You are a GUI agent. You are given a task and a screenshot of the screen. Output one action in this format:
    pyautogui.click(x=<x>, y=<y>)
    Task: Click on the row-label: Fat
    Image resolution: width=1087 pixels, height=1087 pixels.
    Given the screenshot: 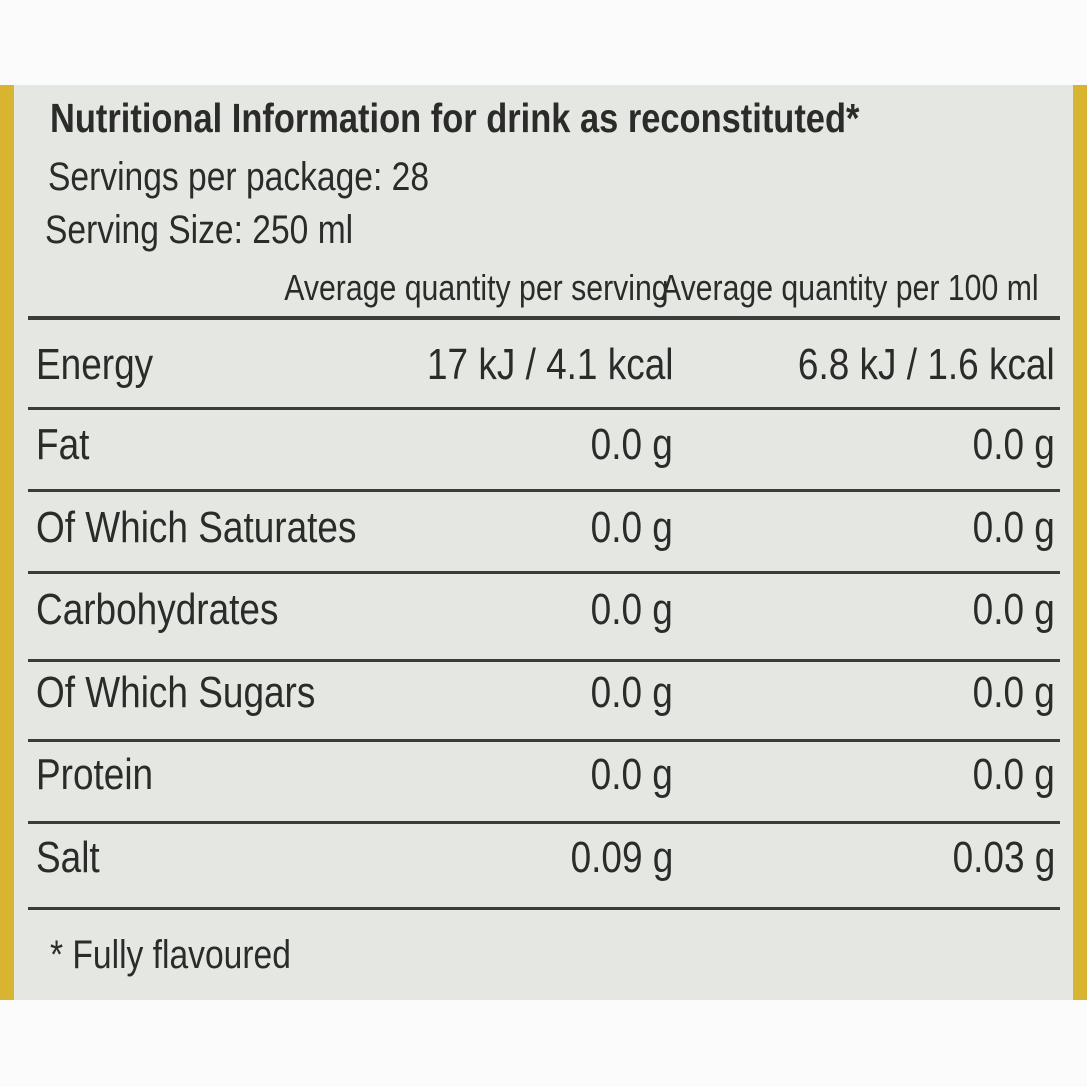 What is the action you would take?
    pyautogui.click(x=63, y=444)
    